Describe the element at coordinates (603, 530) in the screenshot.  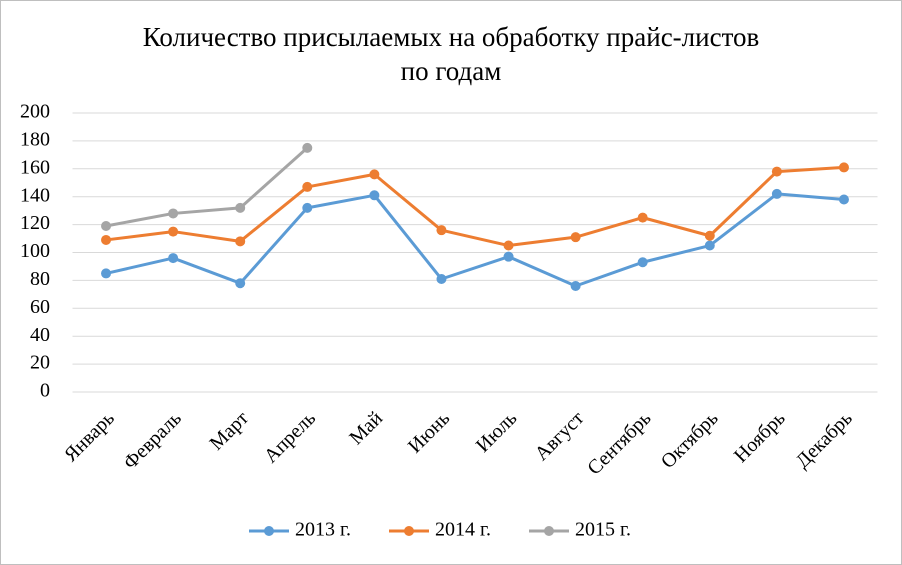
I see `legend-label: 2015 г.` at that location.